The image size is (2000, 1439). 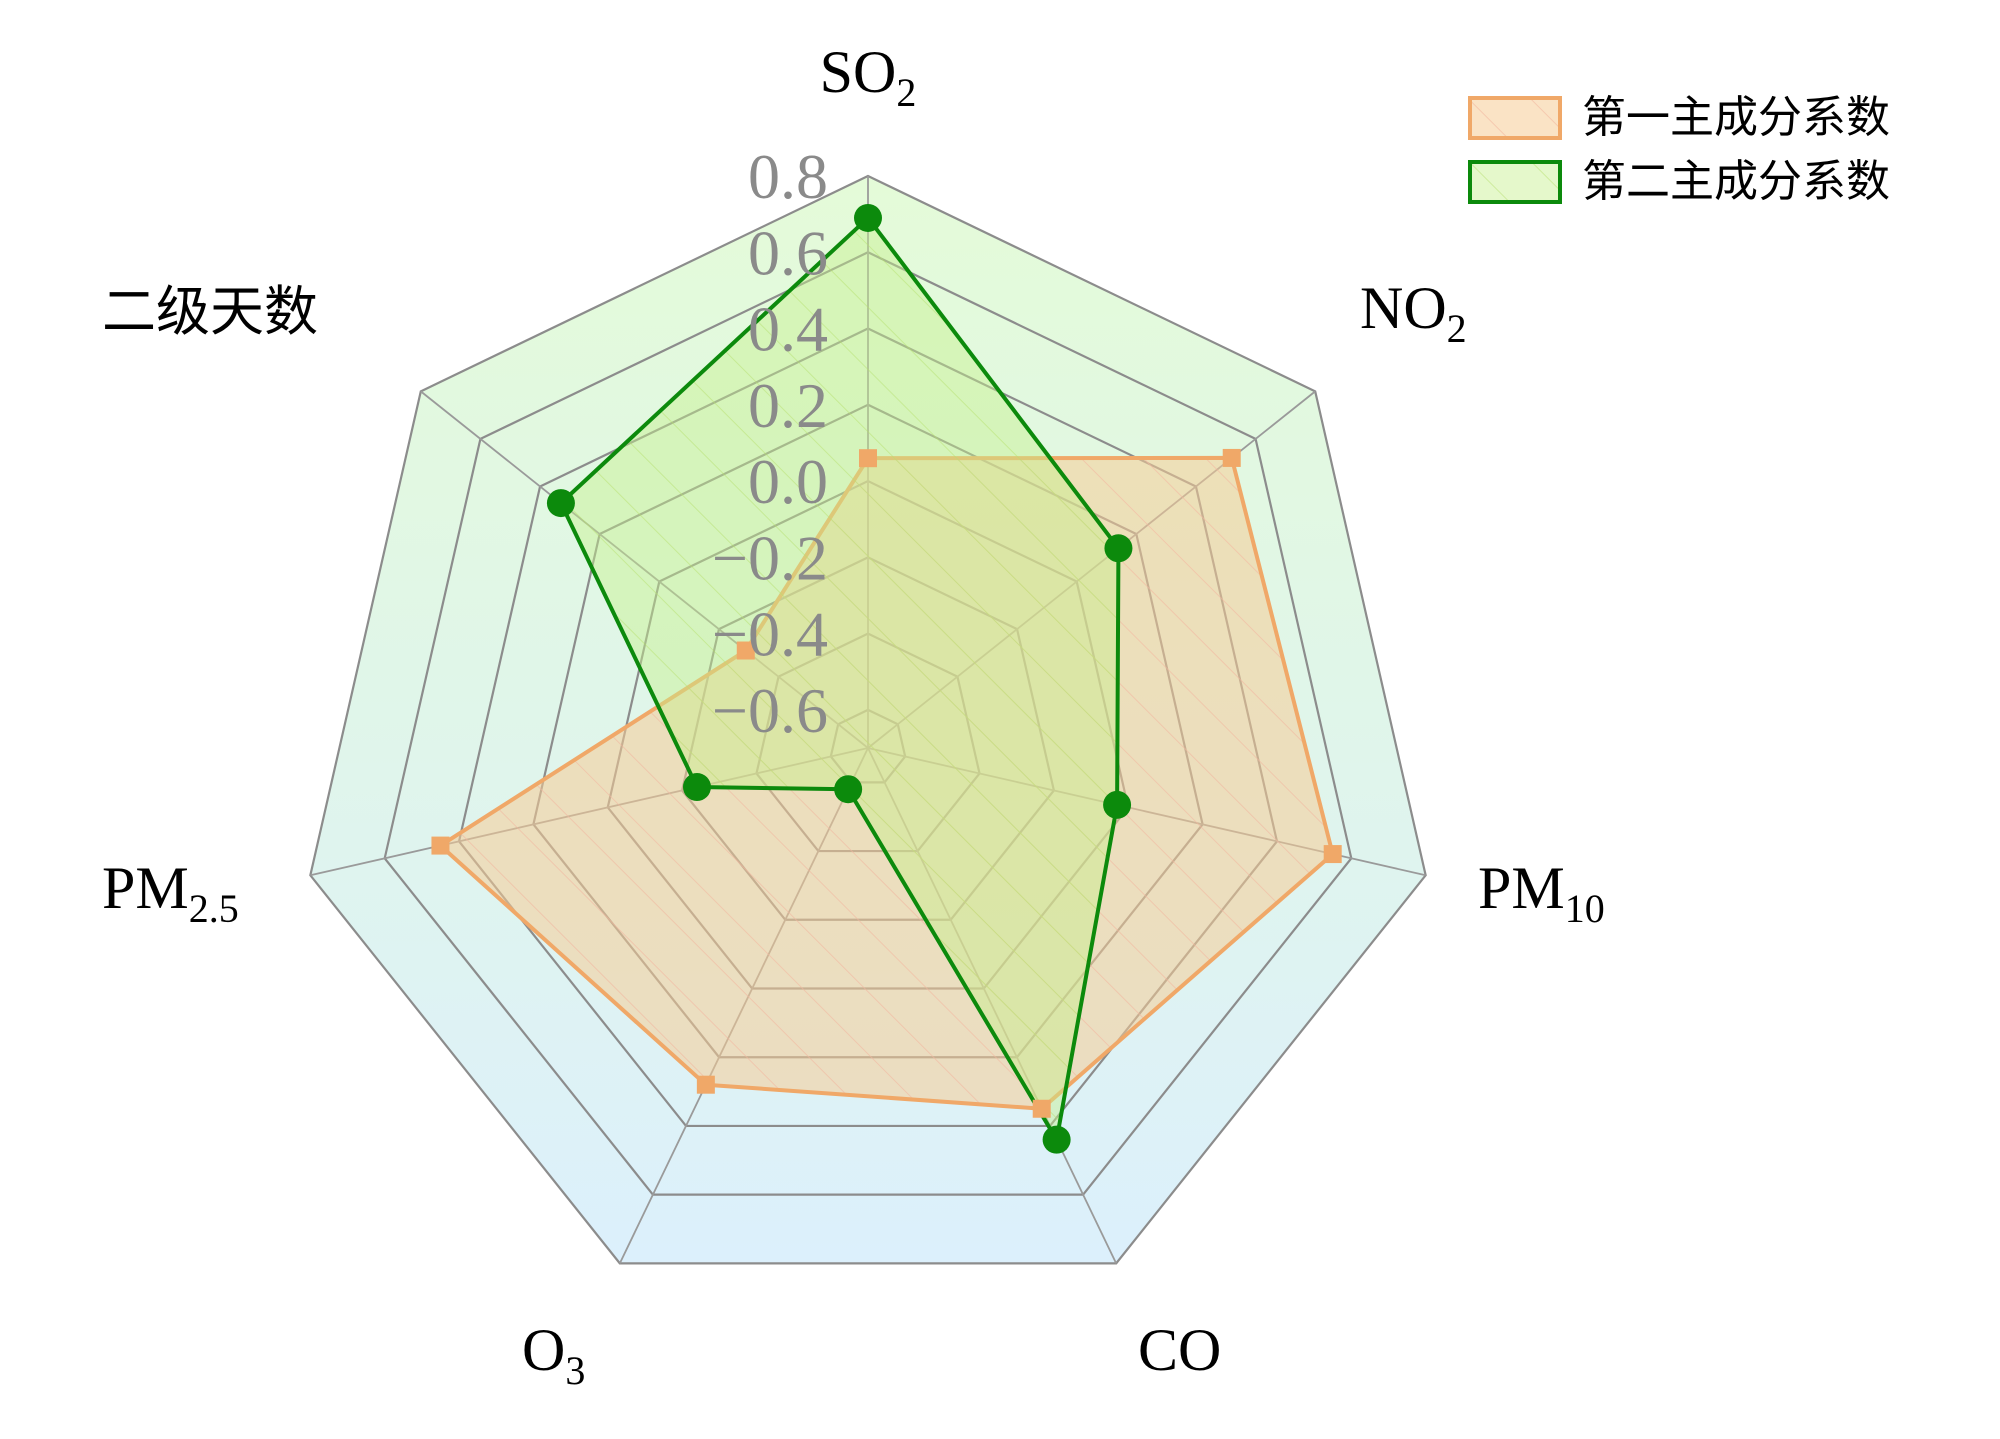 I want to click on axis-label: 二级天数, so click(x=210, y=311).